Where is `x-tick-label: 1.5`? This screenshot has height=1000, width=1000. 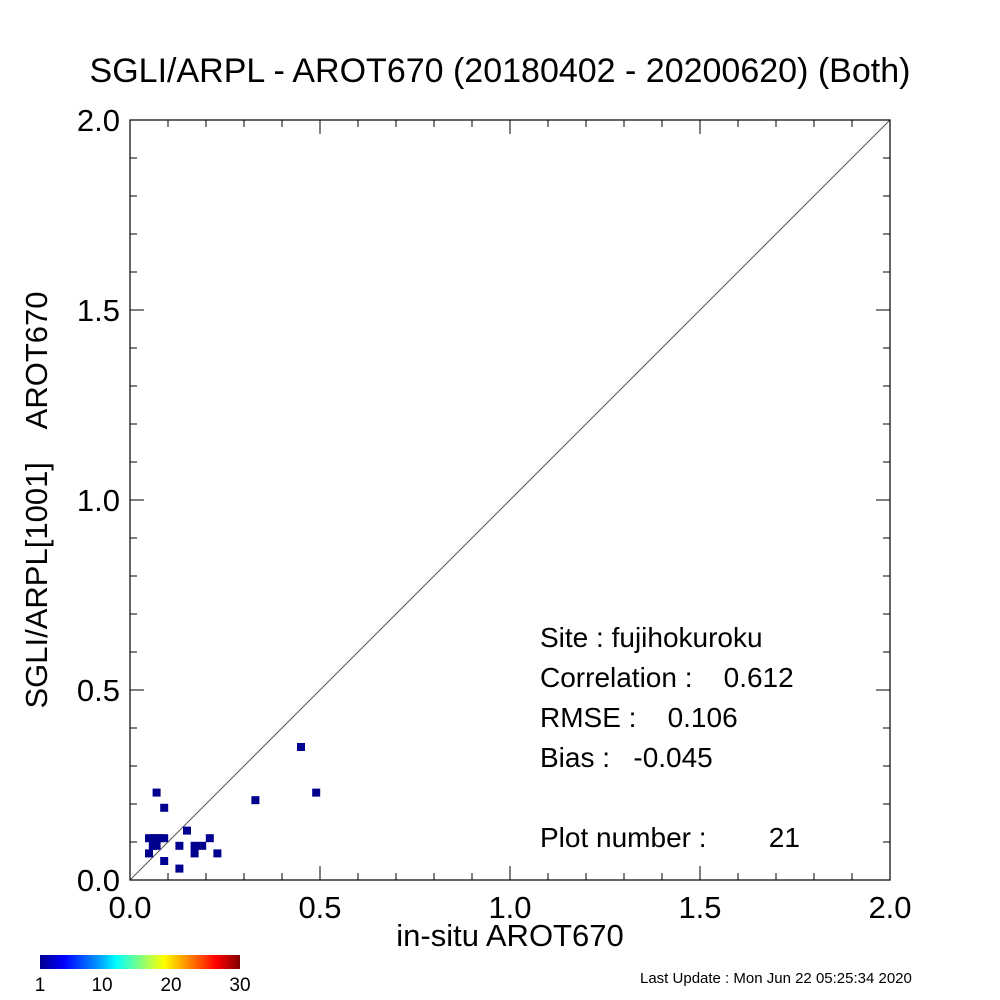 x-tick-label: 1.5 is located at coordinates (699, 907).